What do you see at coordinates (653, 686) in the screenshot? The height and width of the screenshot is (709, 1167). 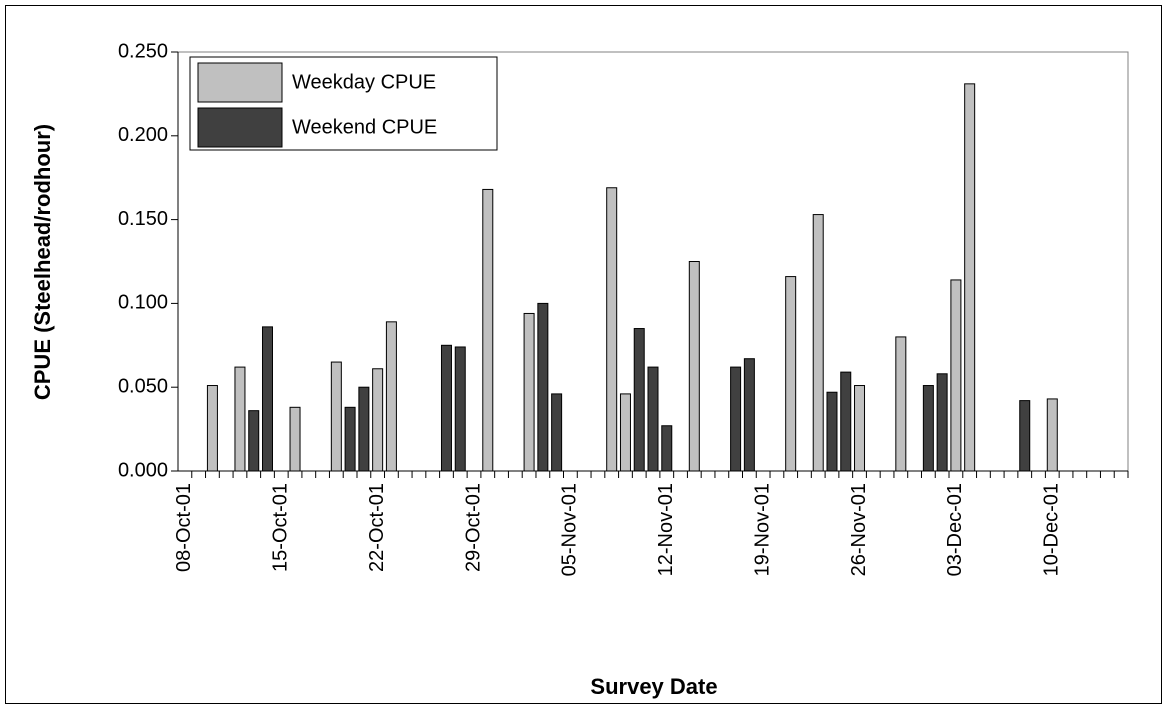 I see `x-axis-title: Survey Date` at bounding box center [653, 686].